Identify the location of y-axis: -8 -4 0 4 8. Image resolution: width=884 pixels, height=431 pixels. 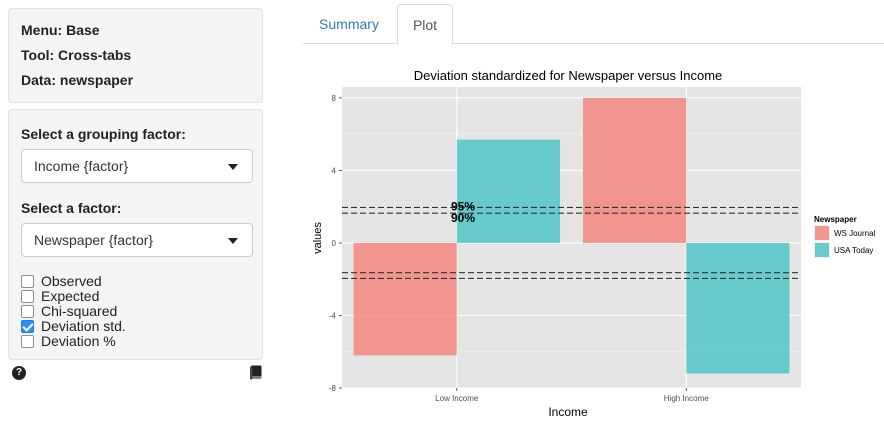
(335, 243).